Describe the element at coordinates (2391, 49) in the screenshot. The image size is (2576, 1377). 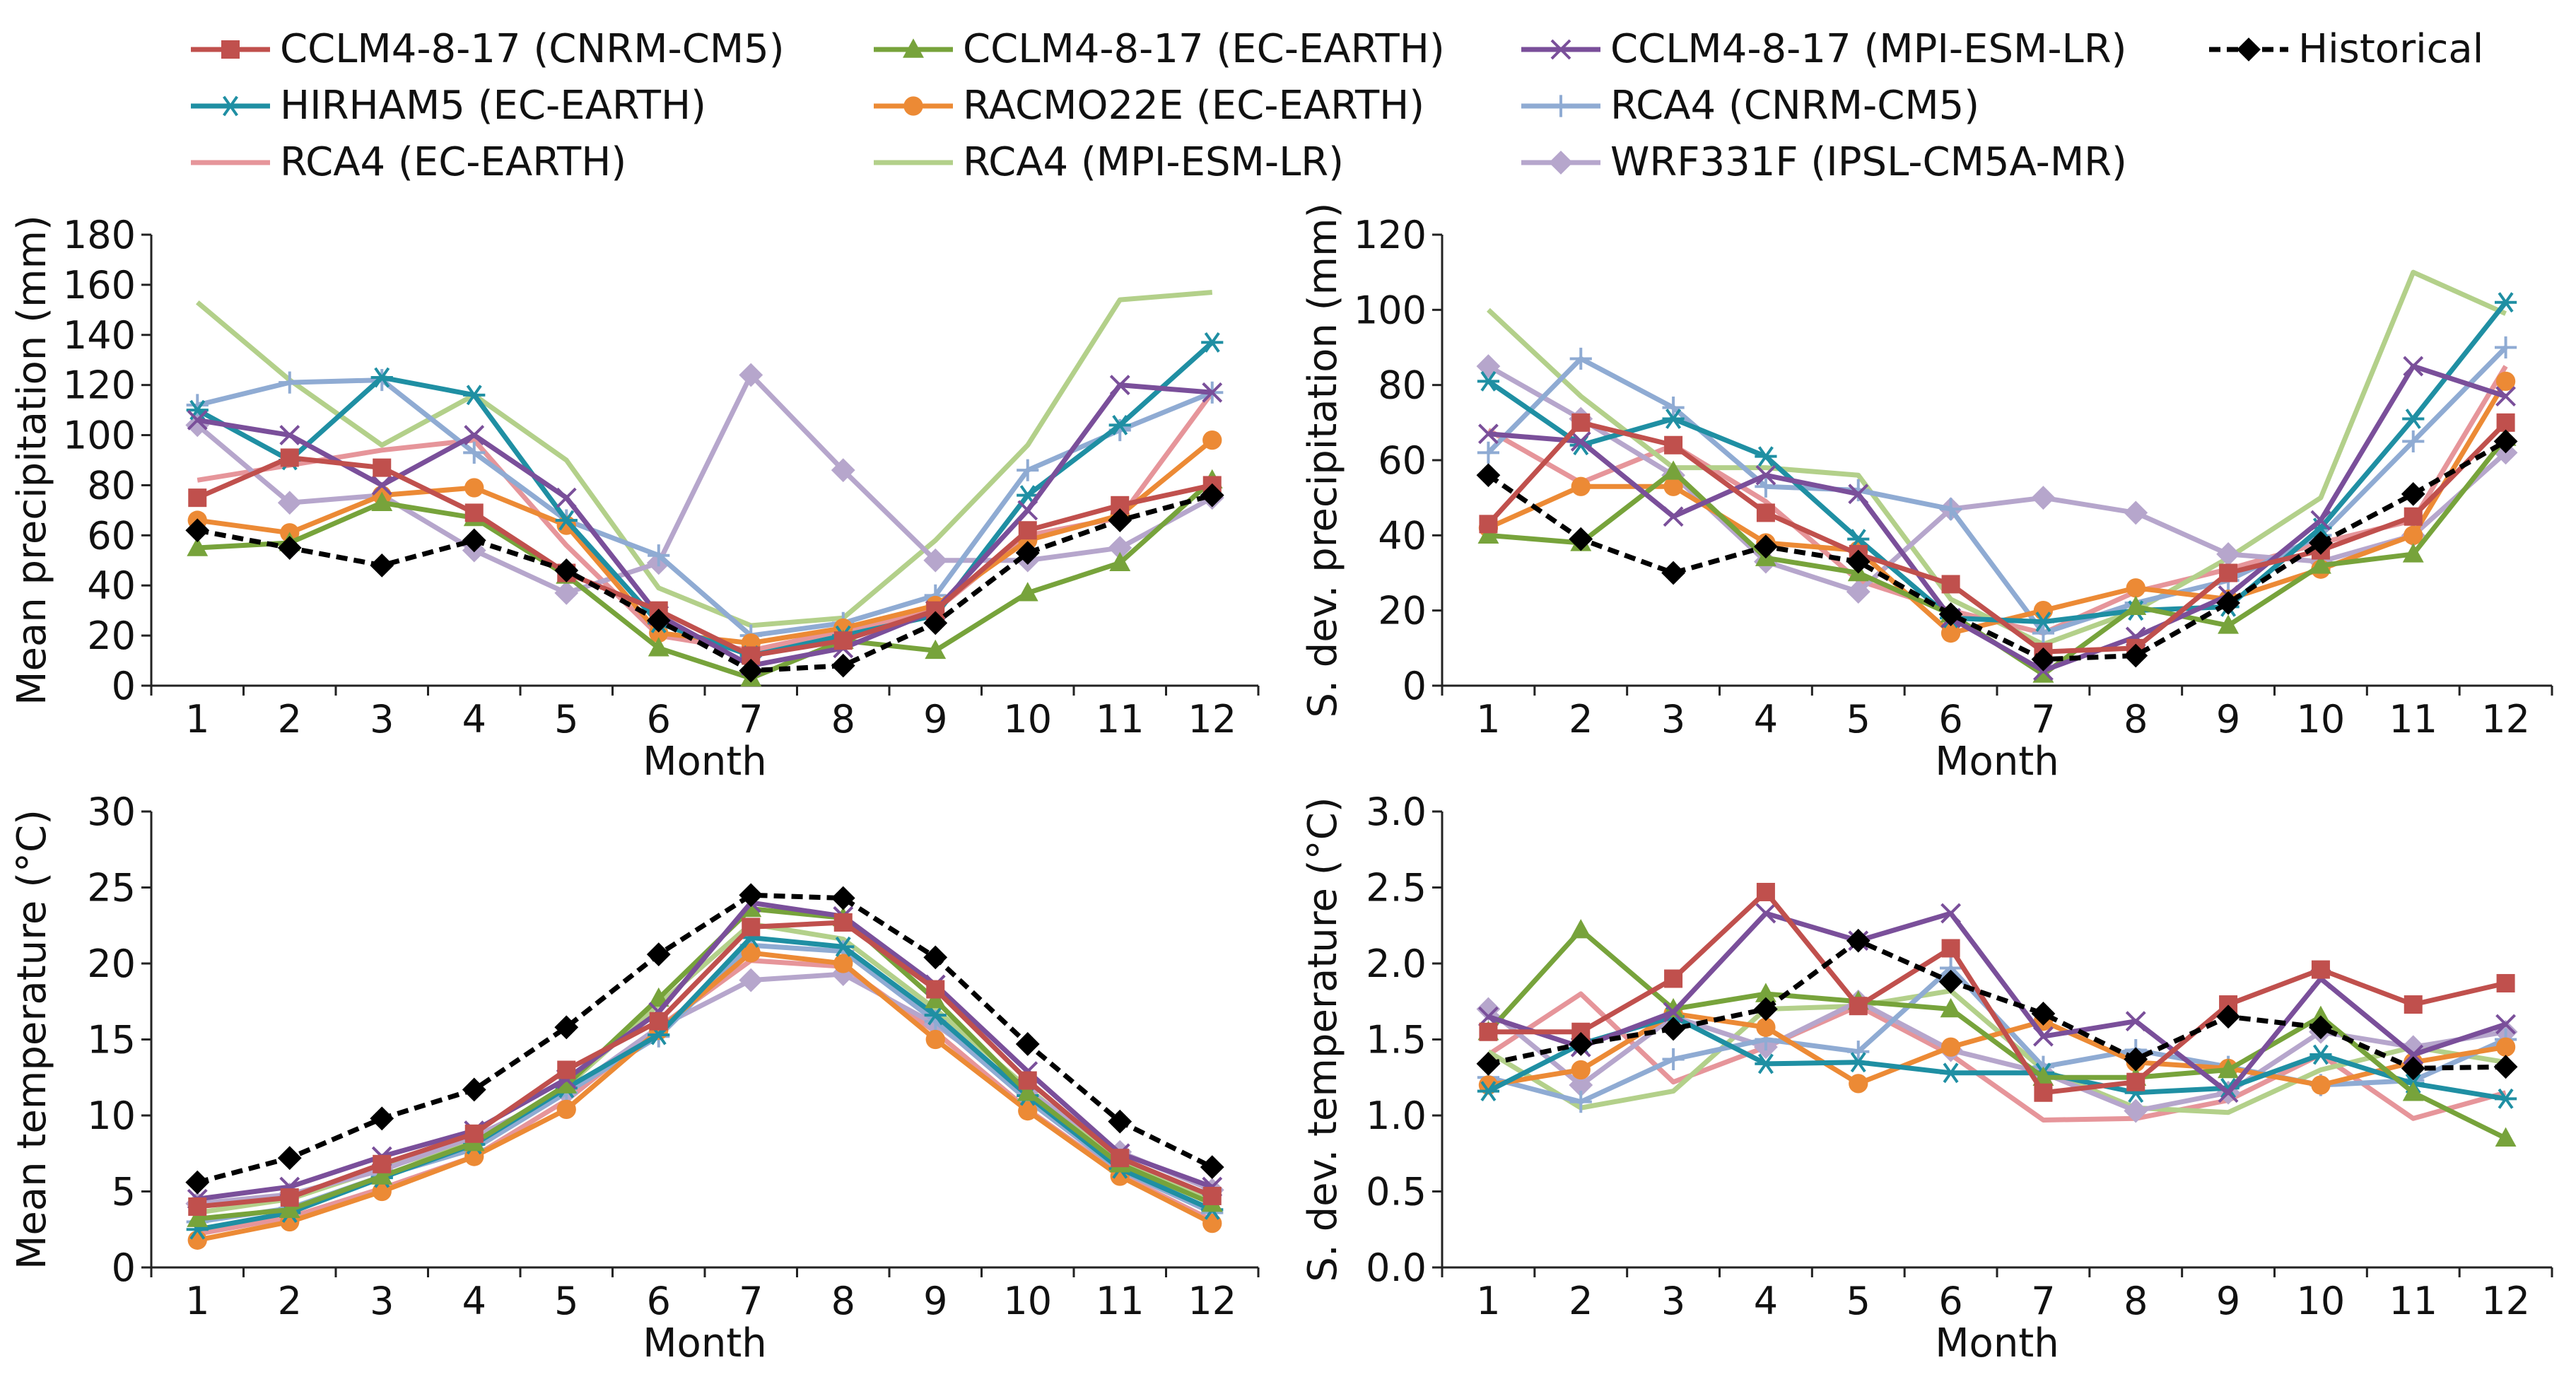
I see `legend-label: Historical` at that location.